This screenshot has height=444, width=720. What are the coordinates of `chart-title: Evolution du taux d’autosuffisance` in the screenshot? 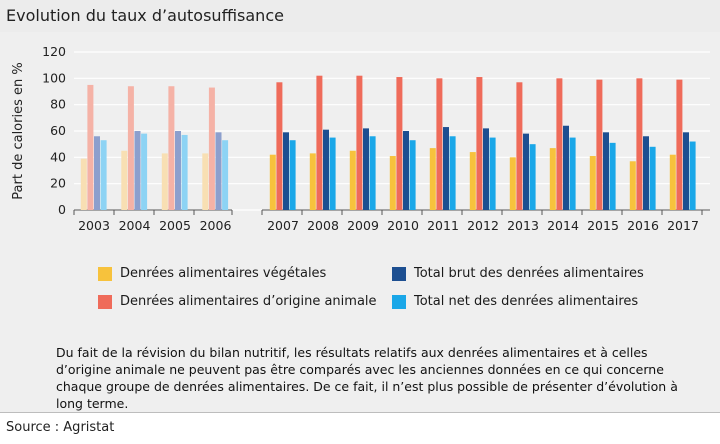 It's located at (145, 15).